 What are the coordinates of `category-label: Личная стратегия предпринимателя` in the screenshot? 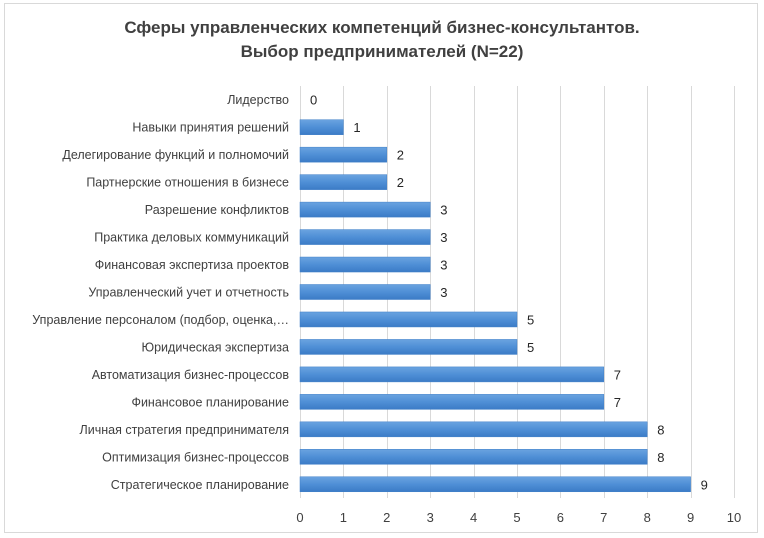 It's located at (184, 430).